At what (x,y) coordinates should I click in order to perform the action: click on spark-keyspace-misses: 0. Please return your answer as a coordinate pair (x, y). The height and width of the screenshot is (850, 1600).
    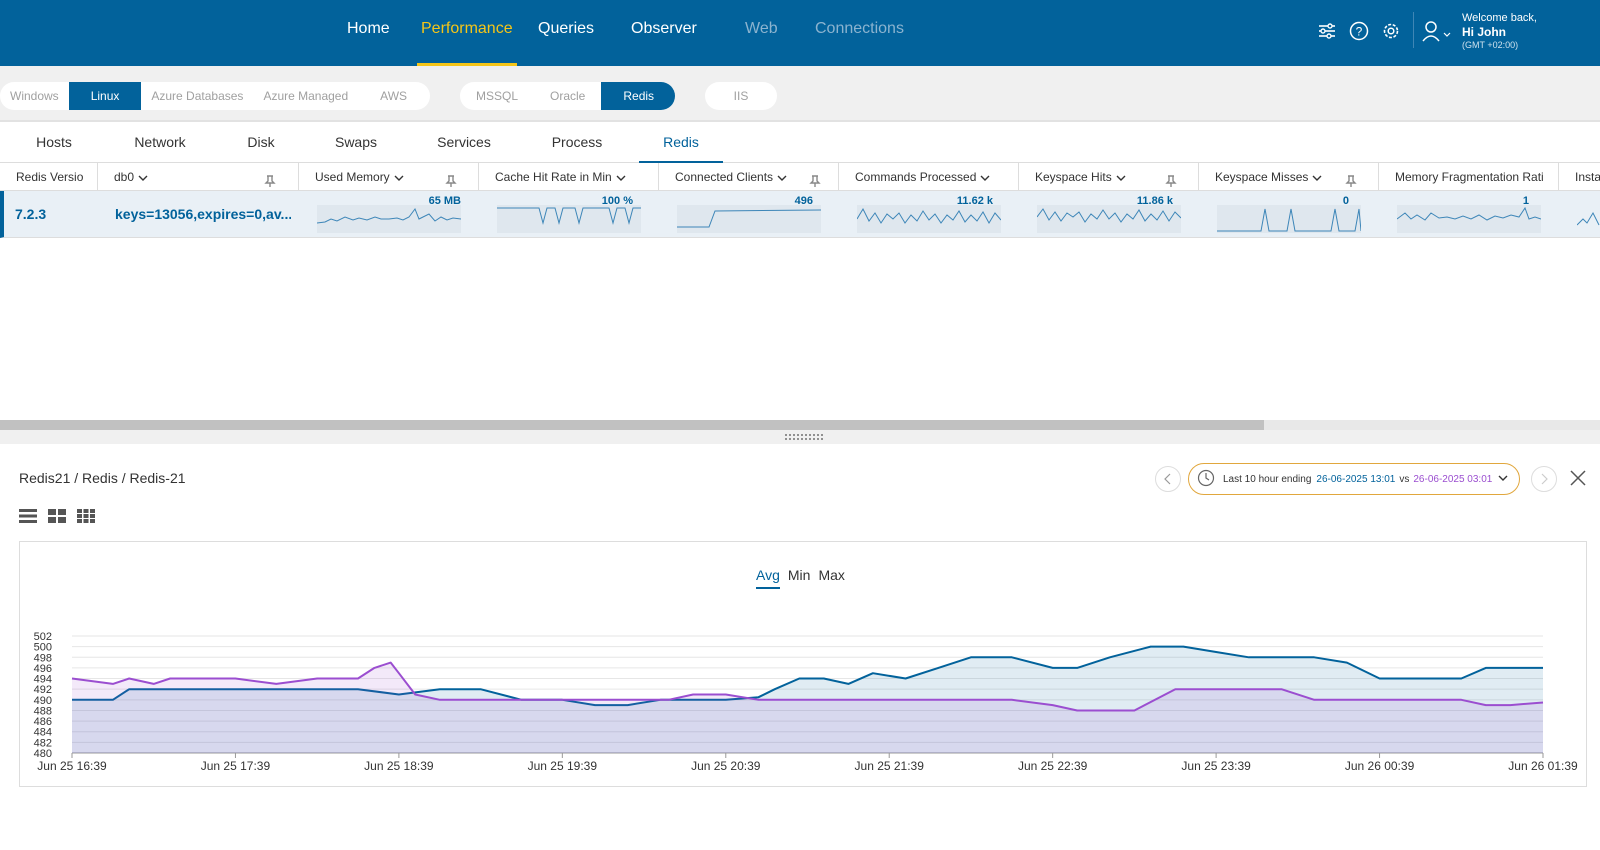
    Looking at the image, I should click on (1289, 214).